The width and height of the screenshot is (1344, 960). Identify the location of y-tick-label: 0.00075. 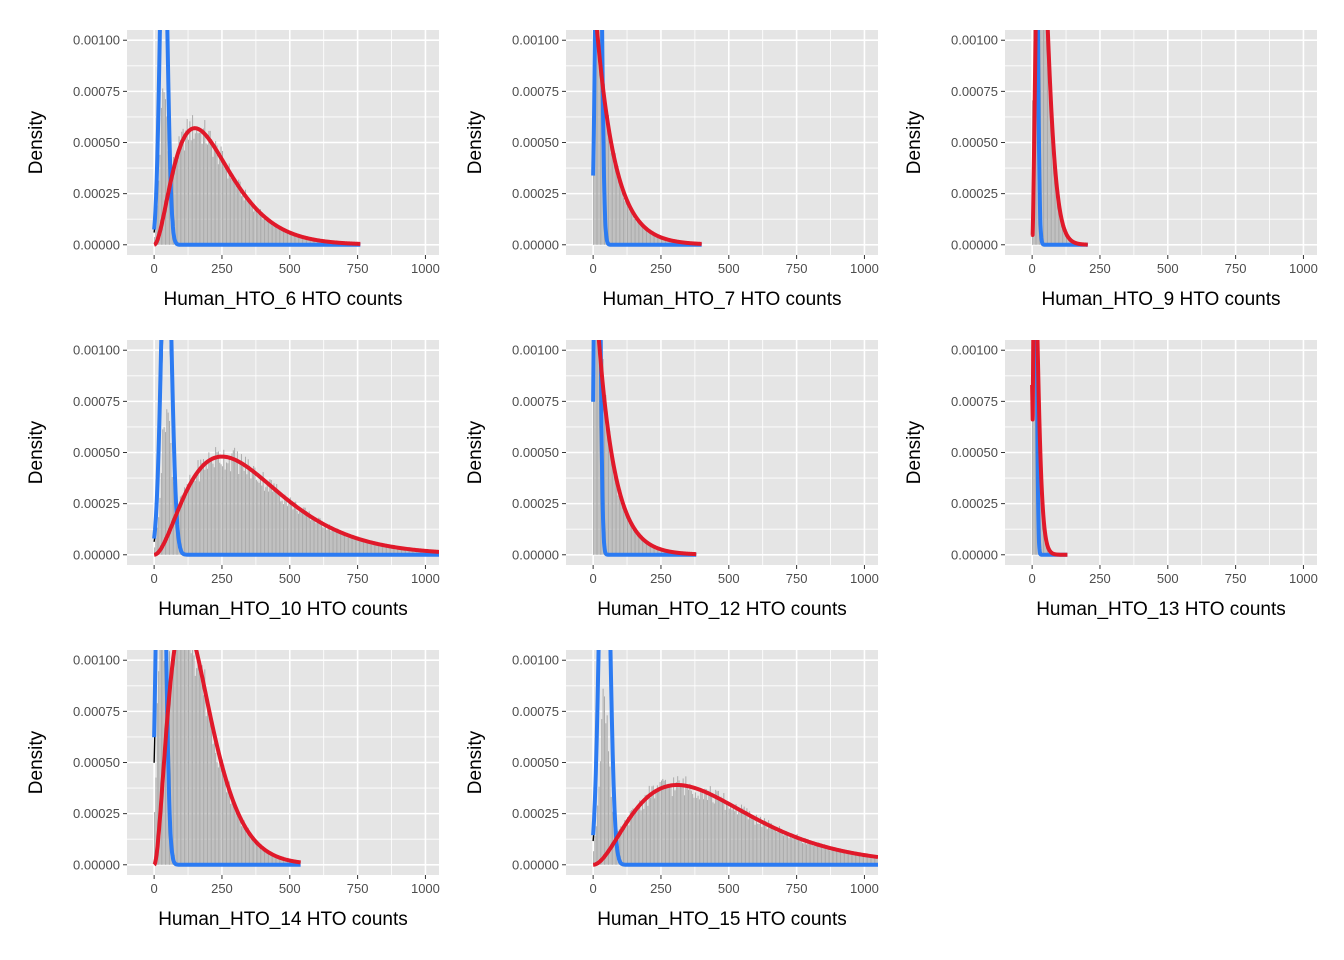
(535, 711).